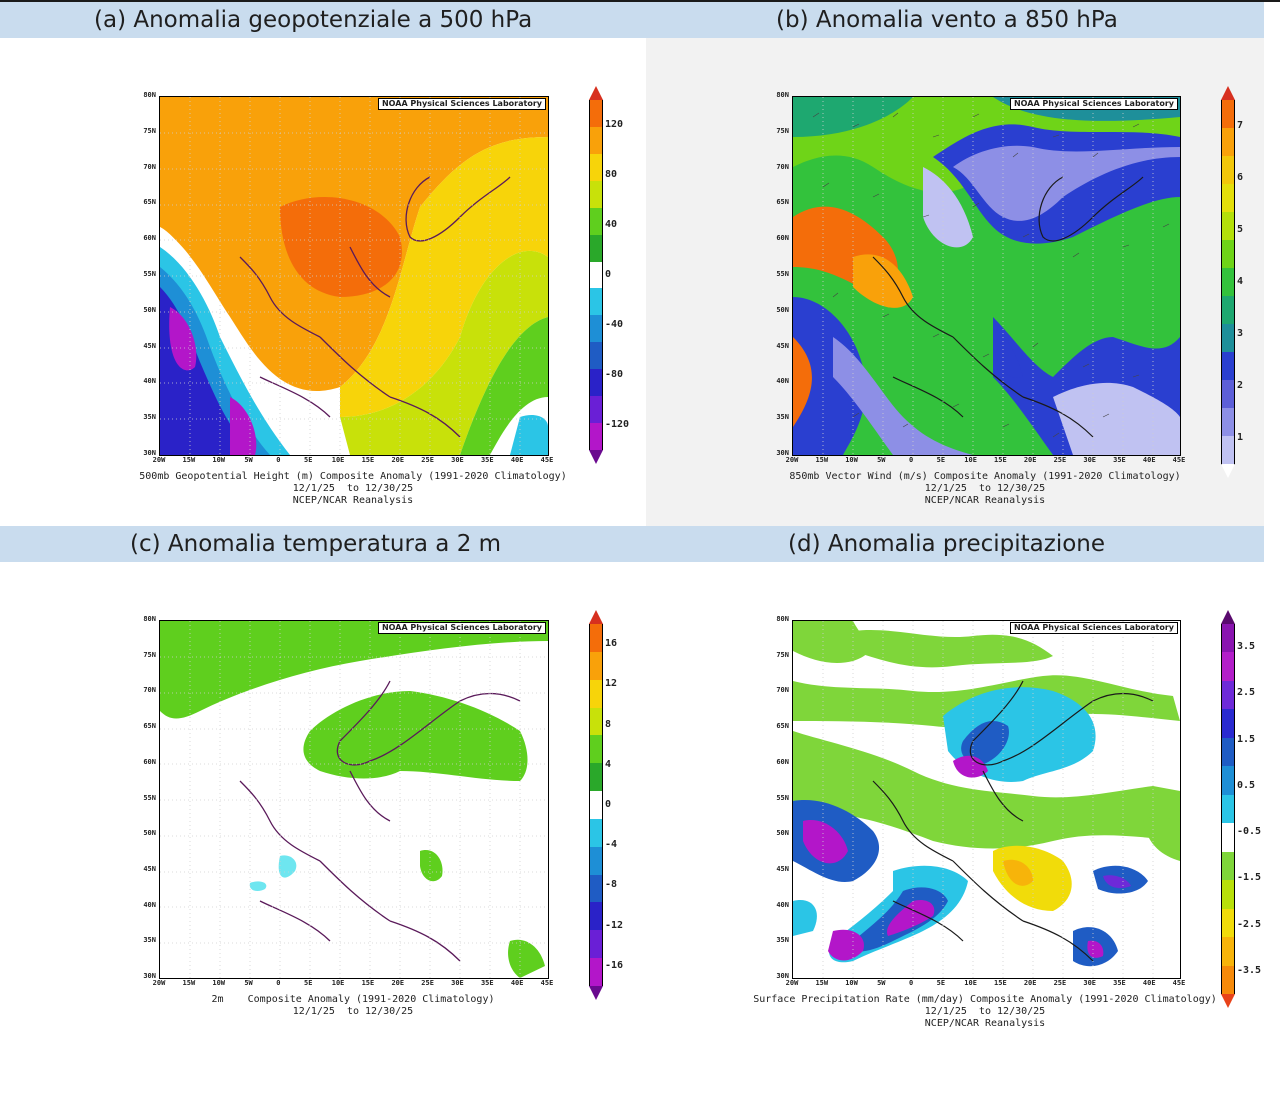 Image resolution: width=1280 pixels, height=1103 pixels. What do you see at coordinates (461, 104) in the screenshot?
I see `map-a-credit: NOAA Physical Sciences Laboratory` at bounding box center [461, 104].